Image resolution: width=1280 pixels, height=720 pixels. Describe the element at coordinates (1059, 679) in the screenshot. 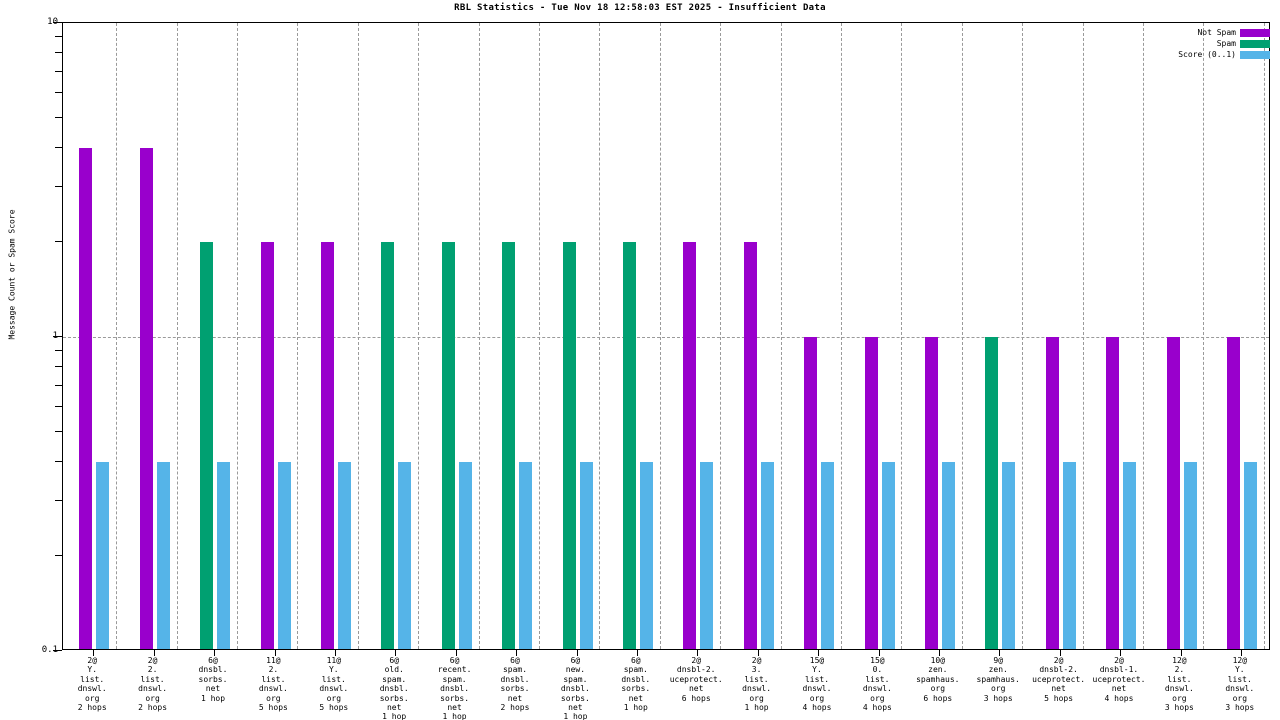

I see `x-axis-label: 2@ dnsbl-2. uceprotect. net 5 hops` at that location.